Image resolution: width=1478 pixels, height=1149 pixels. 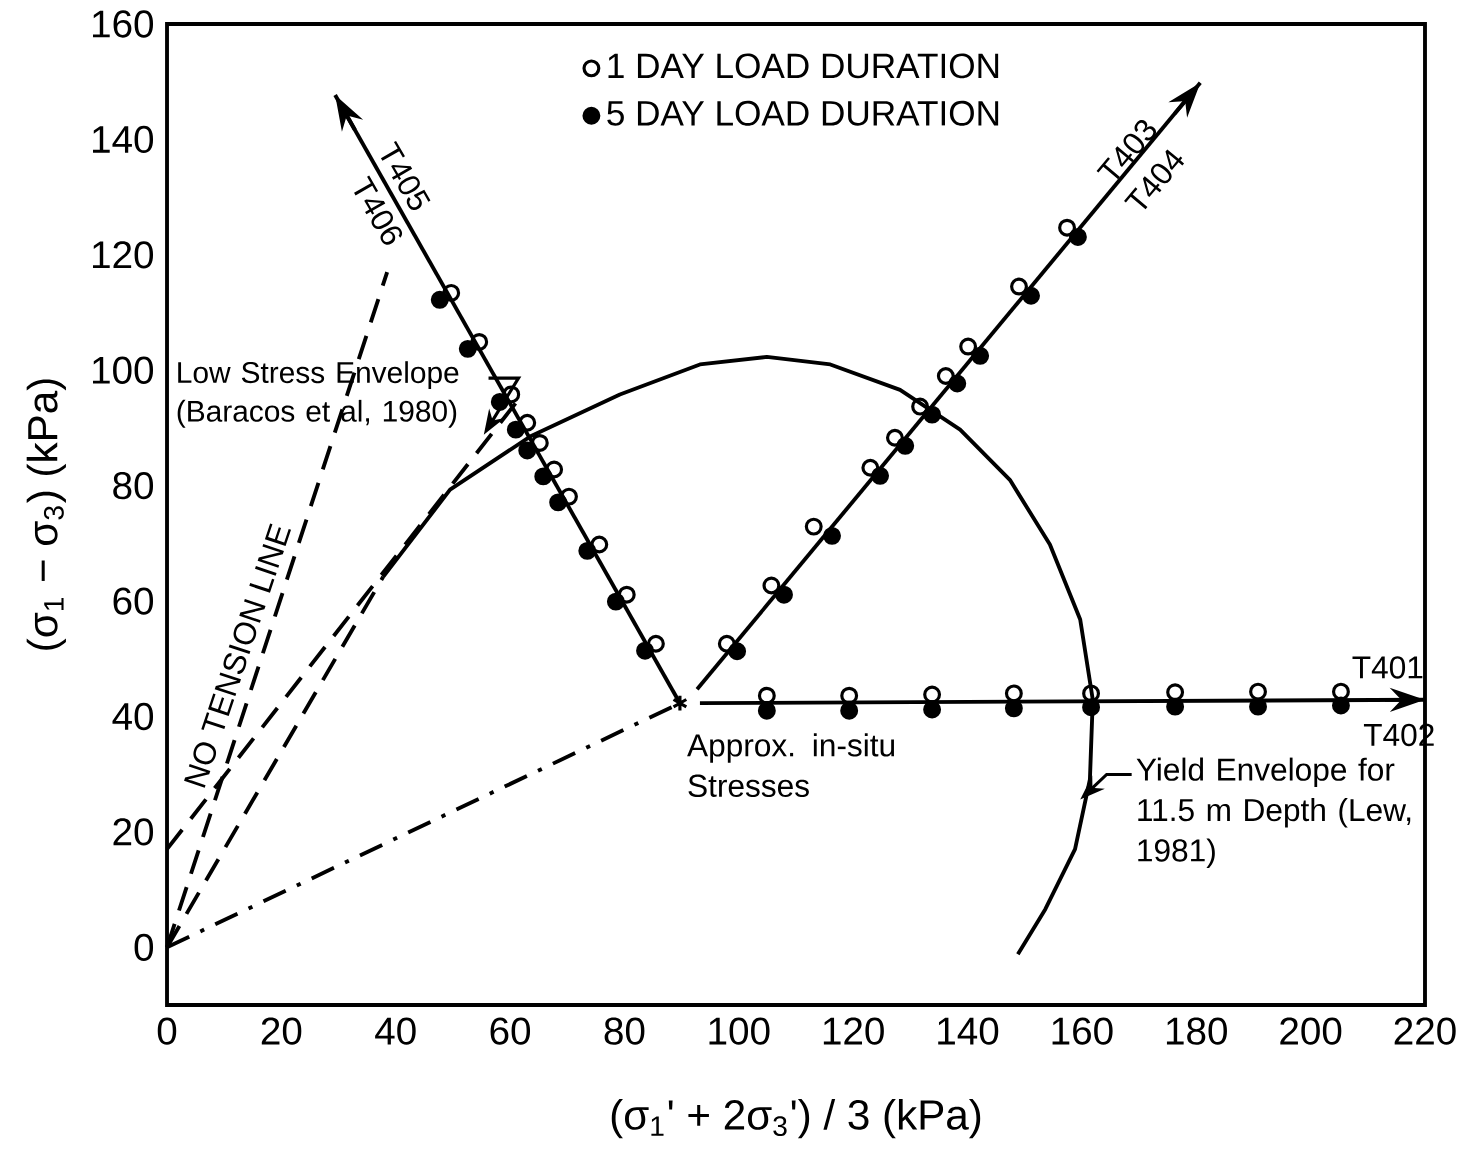 What do you see at coordinates (1196, 1031) in the screenshot?
I see `x-tick-label: 180` at bounding box center [1196, 1031].